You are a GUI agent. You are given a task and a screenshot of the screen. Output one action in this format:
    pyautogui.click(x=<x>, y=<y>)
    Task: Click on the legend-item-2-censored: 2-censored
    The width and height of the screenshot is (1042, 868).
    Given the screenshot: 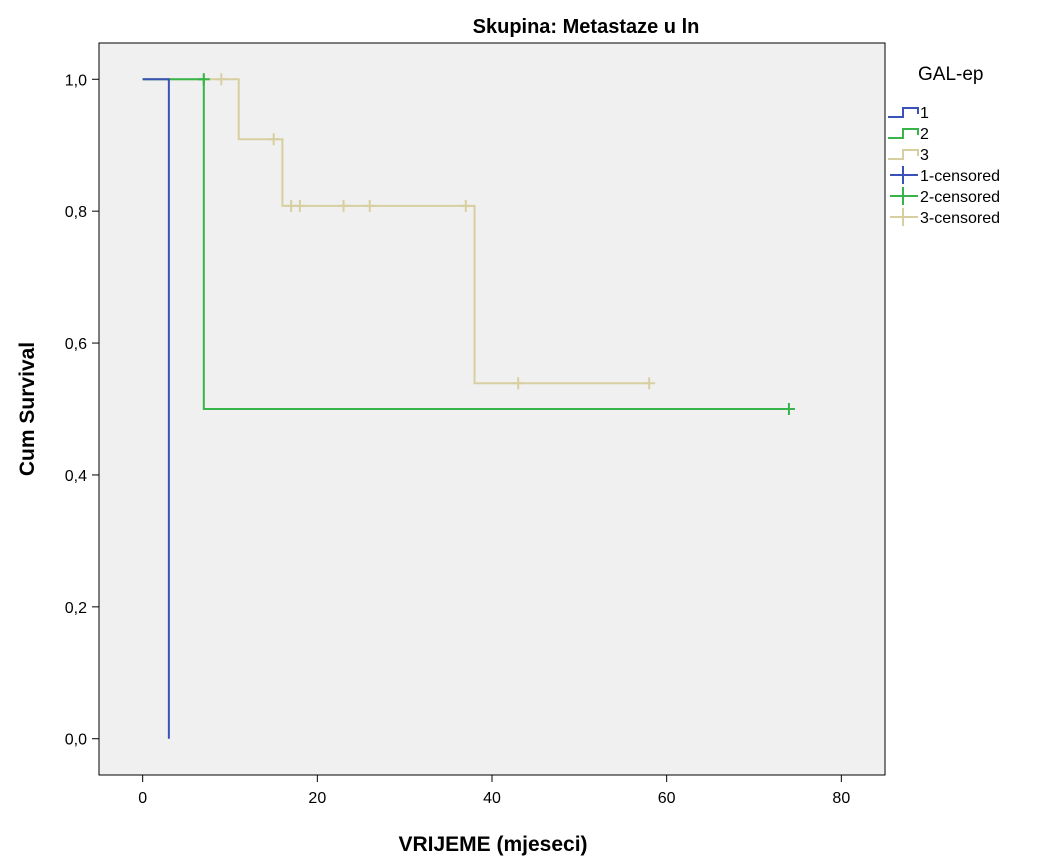 What is the action you would take?
    pyautogui.click(x=945, y=196)
    